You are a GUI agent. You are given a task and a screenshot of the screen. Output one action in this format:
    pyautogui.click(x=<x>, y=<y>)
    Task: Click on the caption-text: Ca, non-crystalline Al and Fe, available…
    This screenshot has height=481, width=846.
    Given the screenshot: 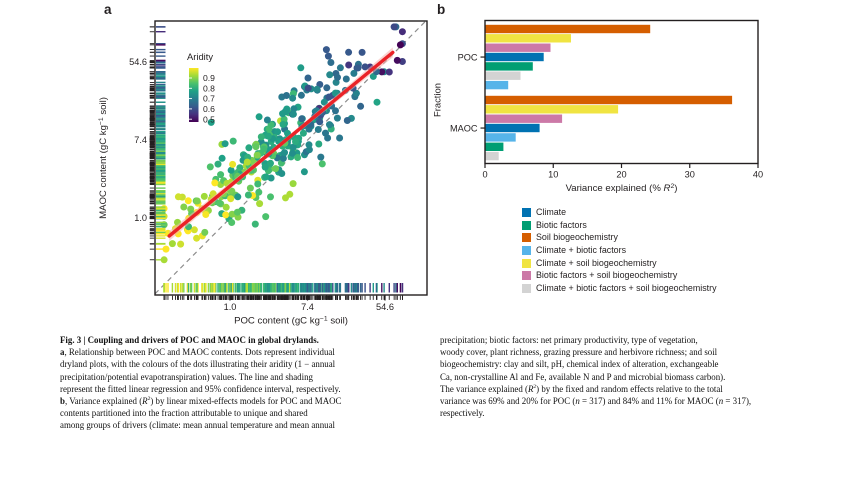 What is the action you would take?
    pyautogui.click(x=583, y=376)
    